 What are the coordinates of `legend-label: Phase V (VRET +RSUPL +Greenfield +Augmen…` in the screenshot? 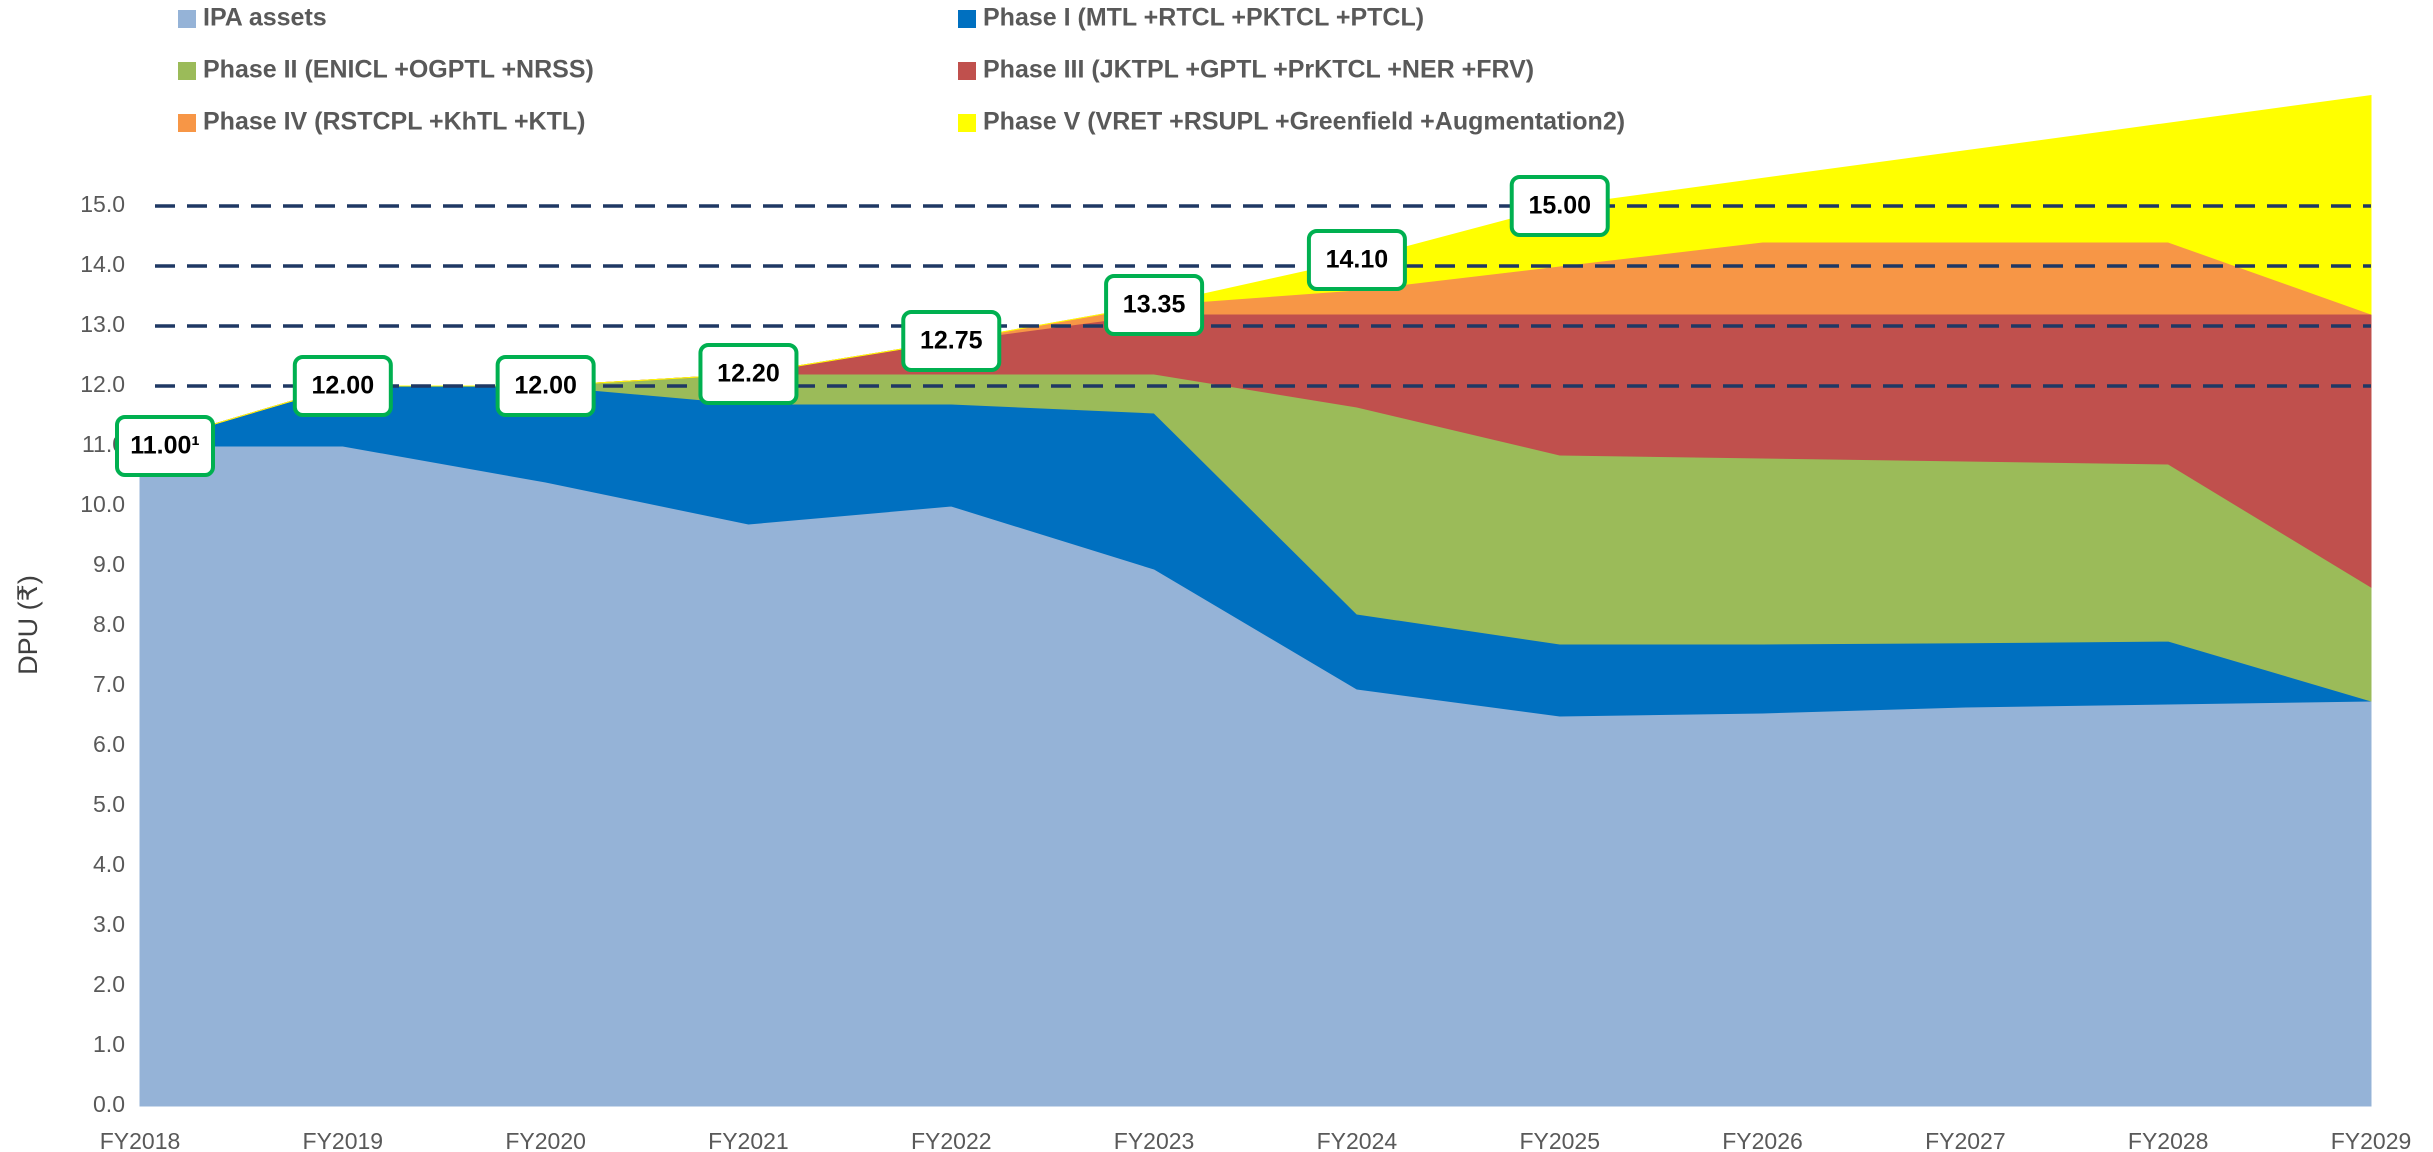 It's located at (1304, 122).